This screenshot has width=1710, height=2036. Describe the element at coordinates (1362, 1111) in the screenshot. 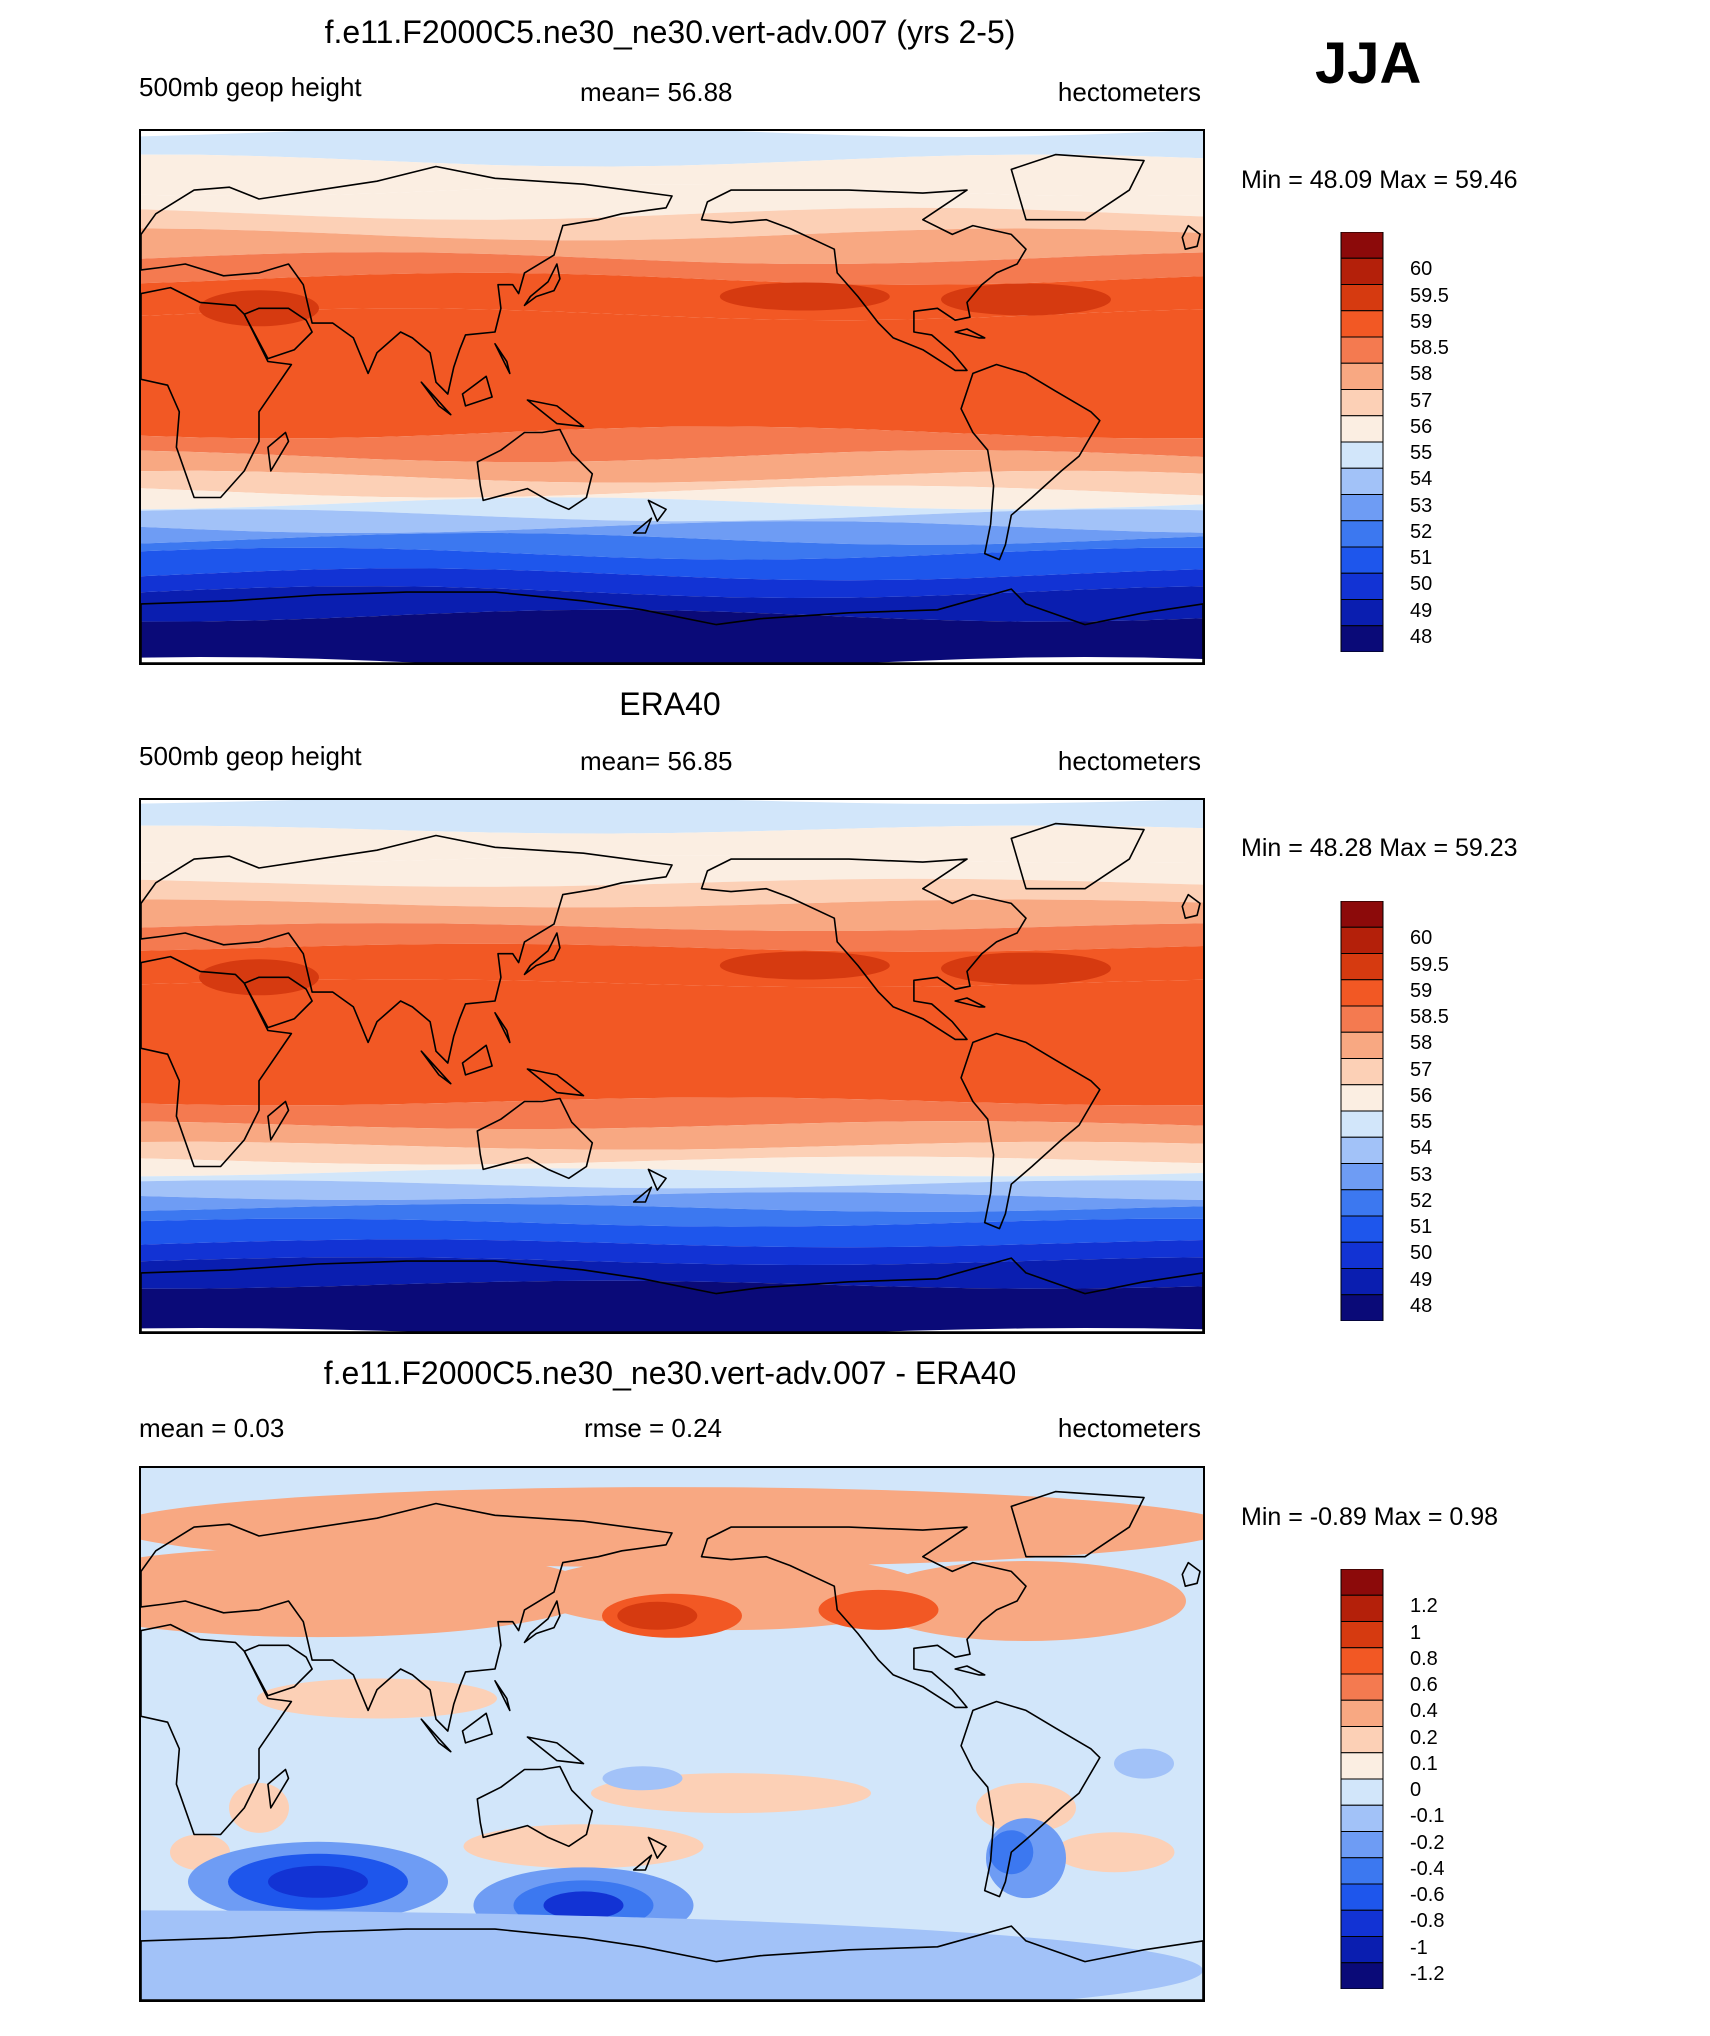

I see `panel2-colorbar` at that location.